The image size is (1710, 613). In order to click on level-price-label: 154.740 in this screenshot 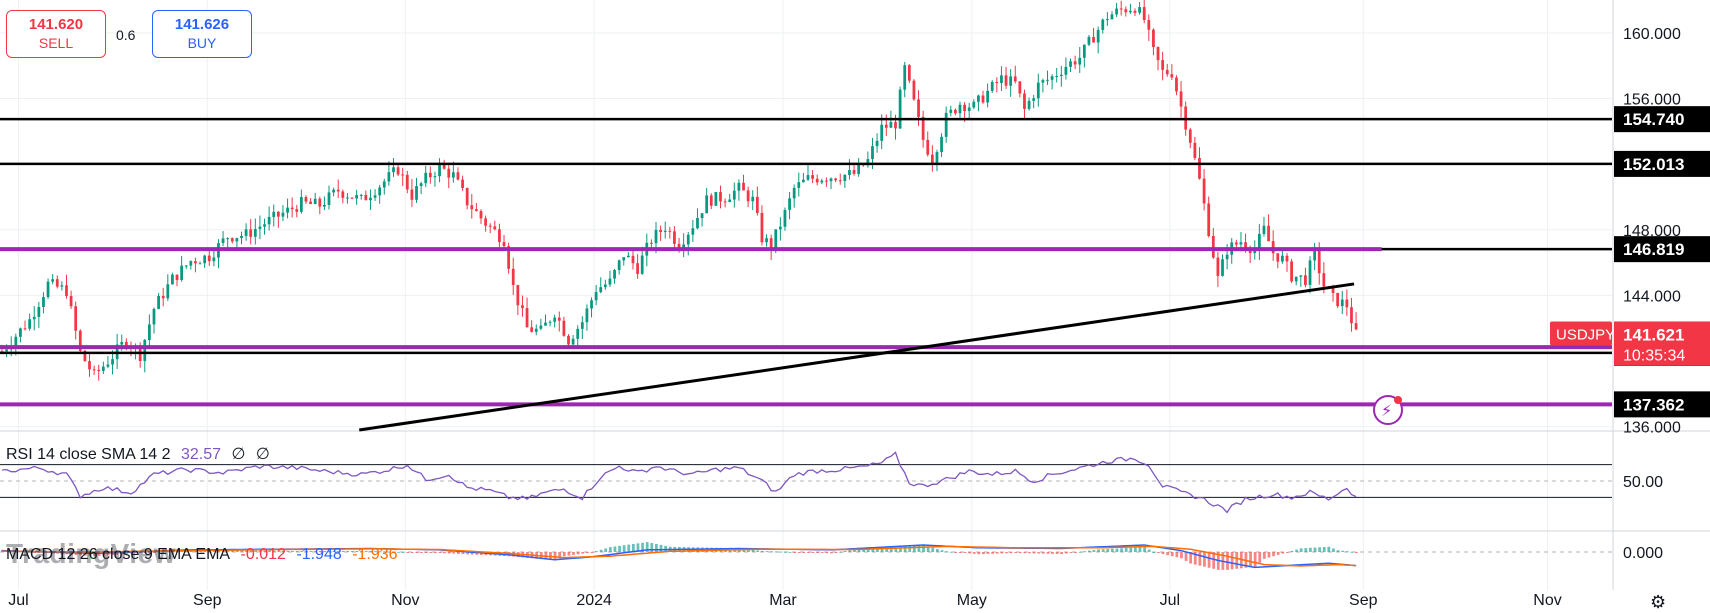, I will do `click(1653, 119)`.